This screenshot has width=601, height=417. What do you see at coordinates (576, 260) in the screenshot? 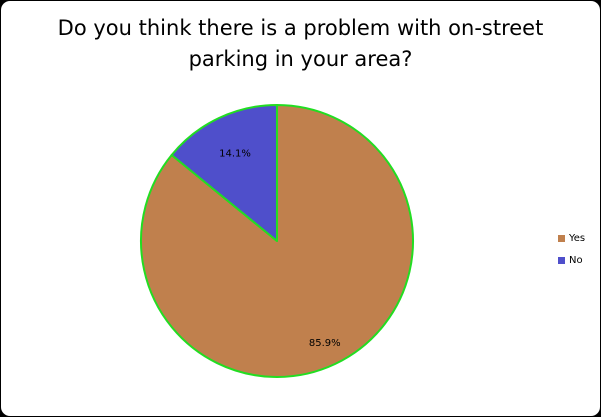
I see `legend-label-no: No` at bounding box center [576, 260].